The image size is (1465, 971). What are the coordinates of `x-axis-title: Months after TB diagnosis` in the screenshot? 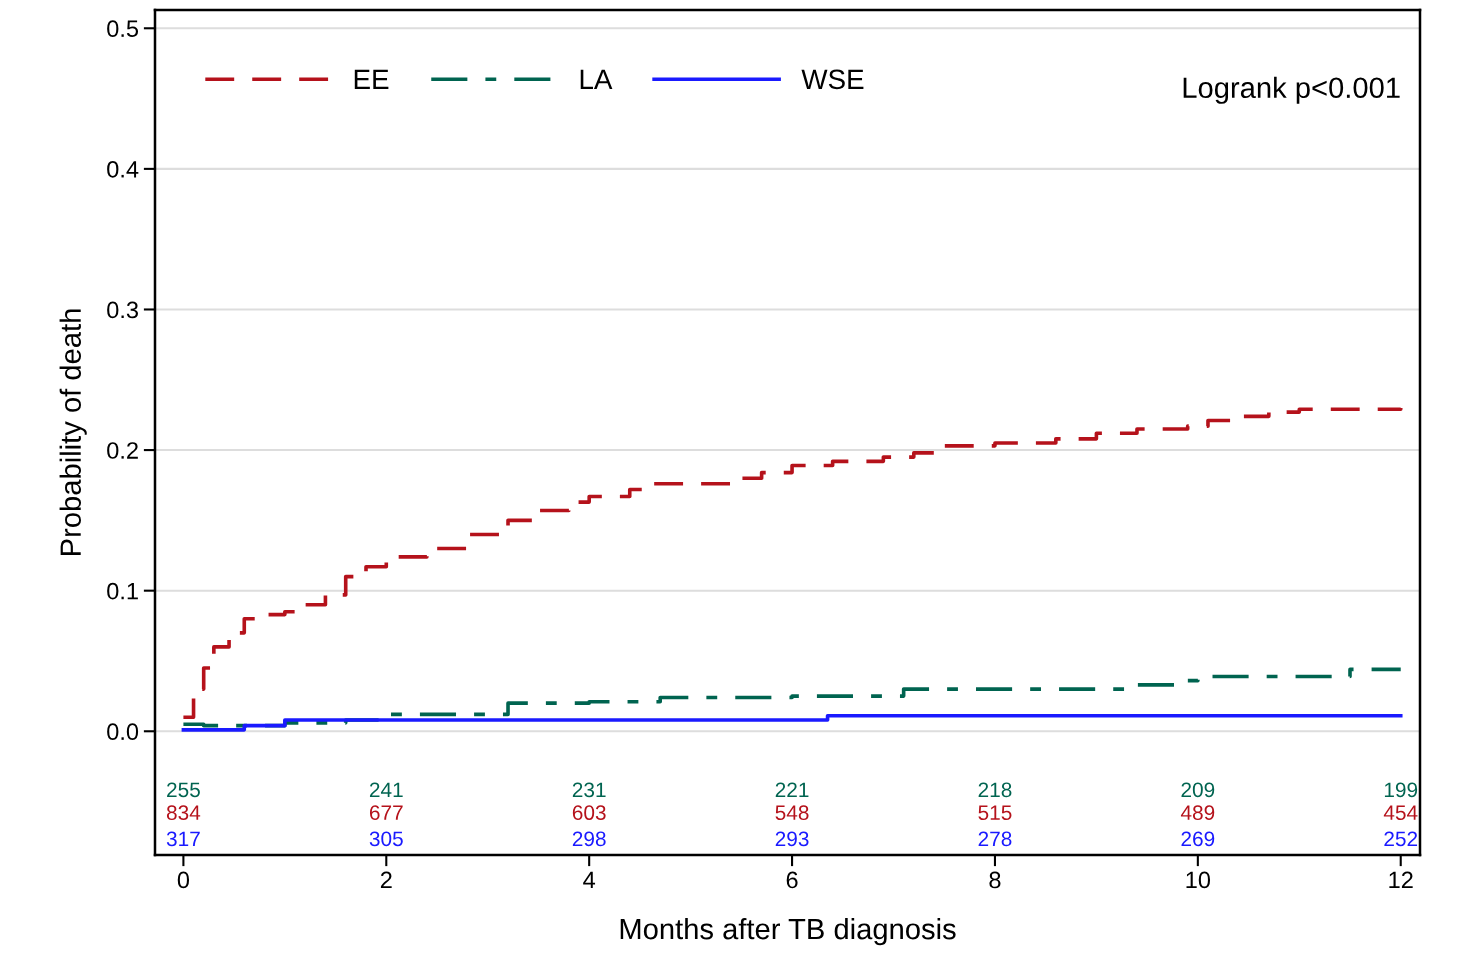 It's located at (788, 931).